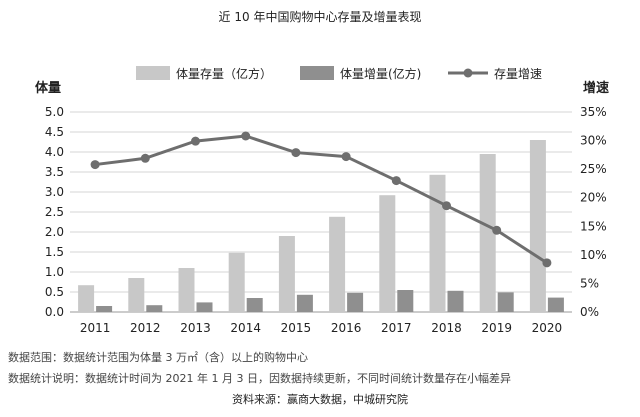  I want to click on legend-label-growth: 存量增速, so click(518, 74).